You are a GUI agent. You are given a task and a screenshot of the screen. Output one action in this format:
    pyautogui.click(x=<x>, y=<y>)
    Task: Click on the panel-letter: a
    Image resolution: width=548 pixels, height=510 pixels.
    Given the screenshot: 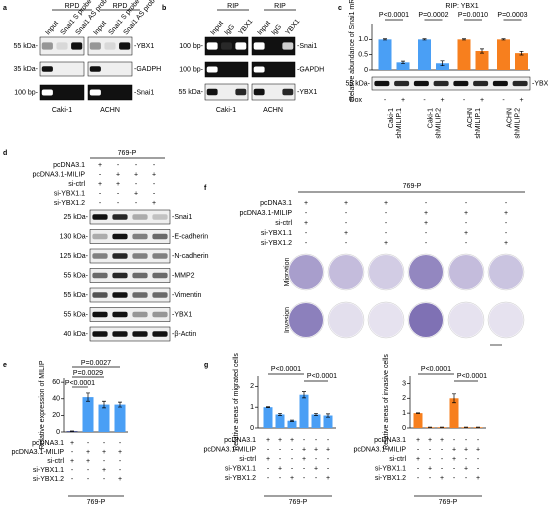 What is the action you would take?
    pyautogui.click(x=5, y=8)
    